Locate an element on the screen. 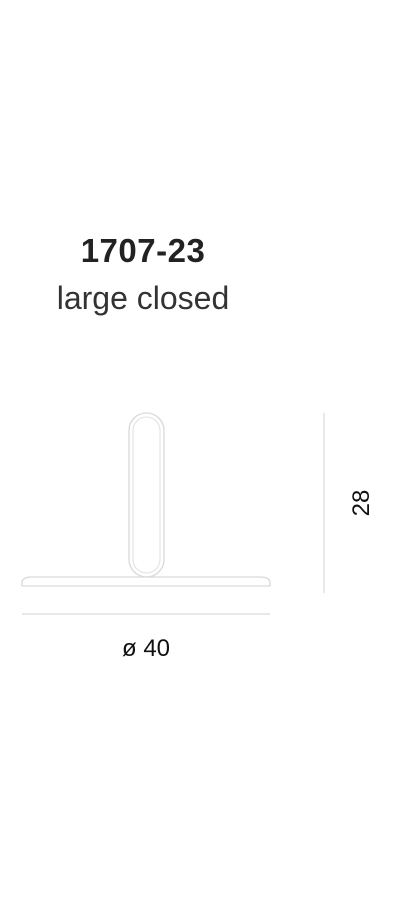  lamp-loop-inner is located at coordinates (146, 495).